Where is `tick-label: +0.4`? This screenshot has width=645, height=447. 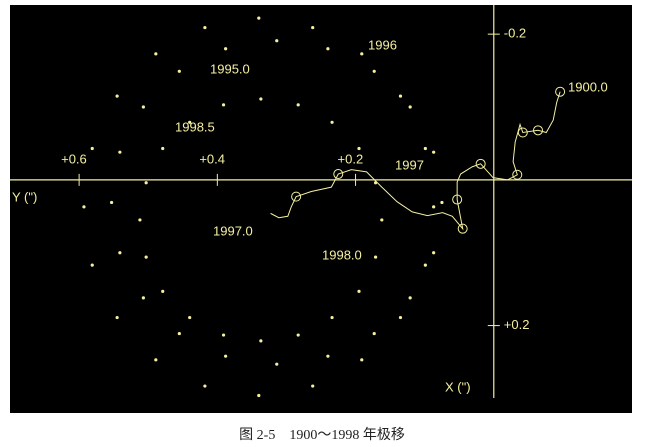
tick-label: +0.4 is located at coordinates (212, 158).